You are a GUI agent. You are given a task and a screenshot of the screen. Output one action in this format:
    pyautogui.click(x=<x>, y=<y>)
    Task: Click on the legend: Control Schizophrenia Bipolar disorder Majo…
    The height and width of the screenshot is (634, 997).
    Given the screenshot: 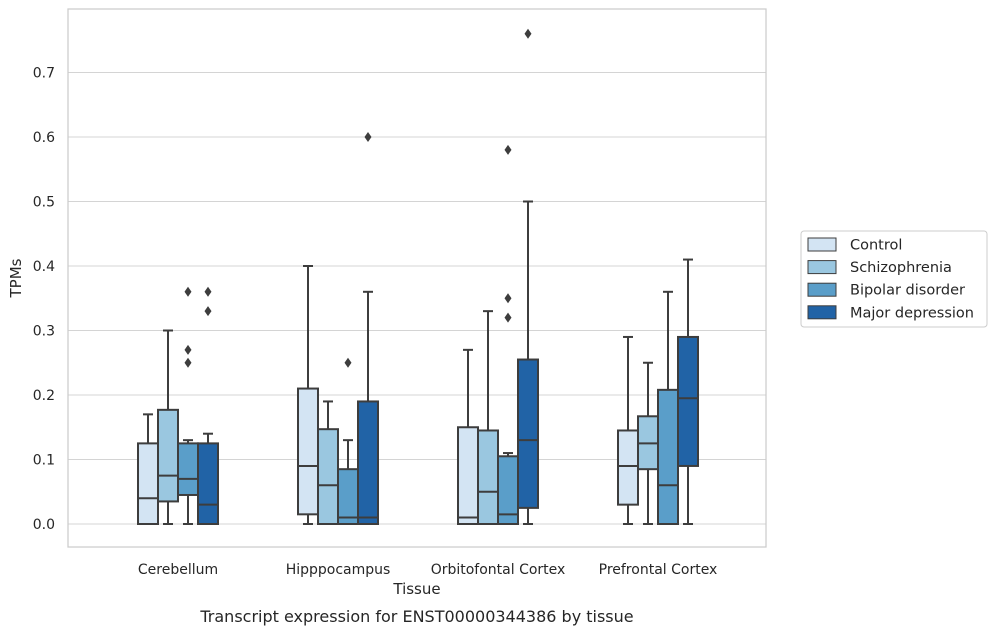 What is the action you would take?
    pyautogui.click(x=894, y=279)
    